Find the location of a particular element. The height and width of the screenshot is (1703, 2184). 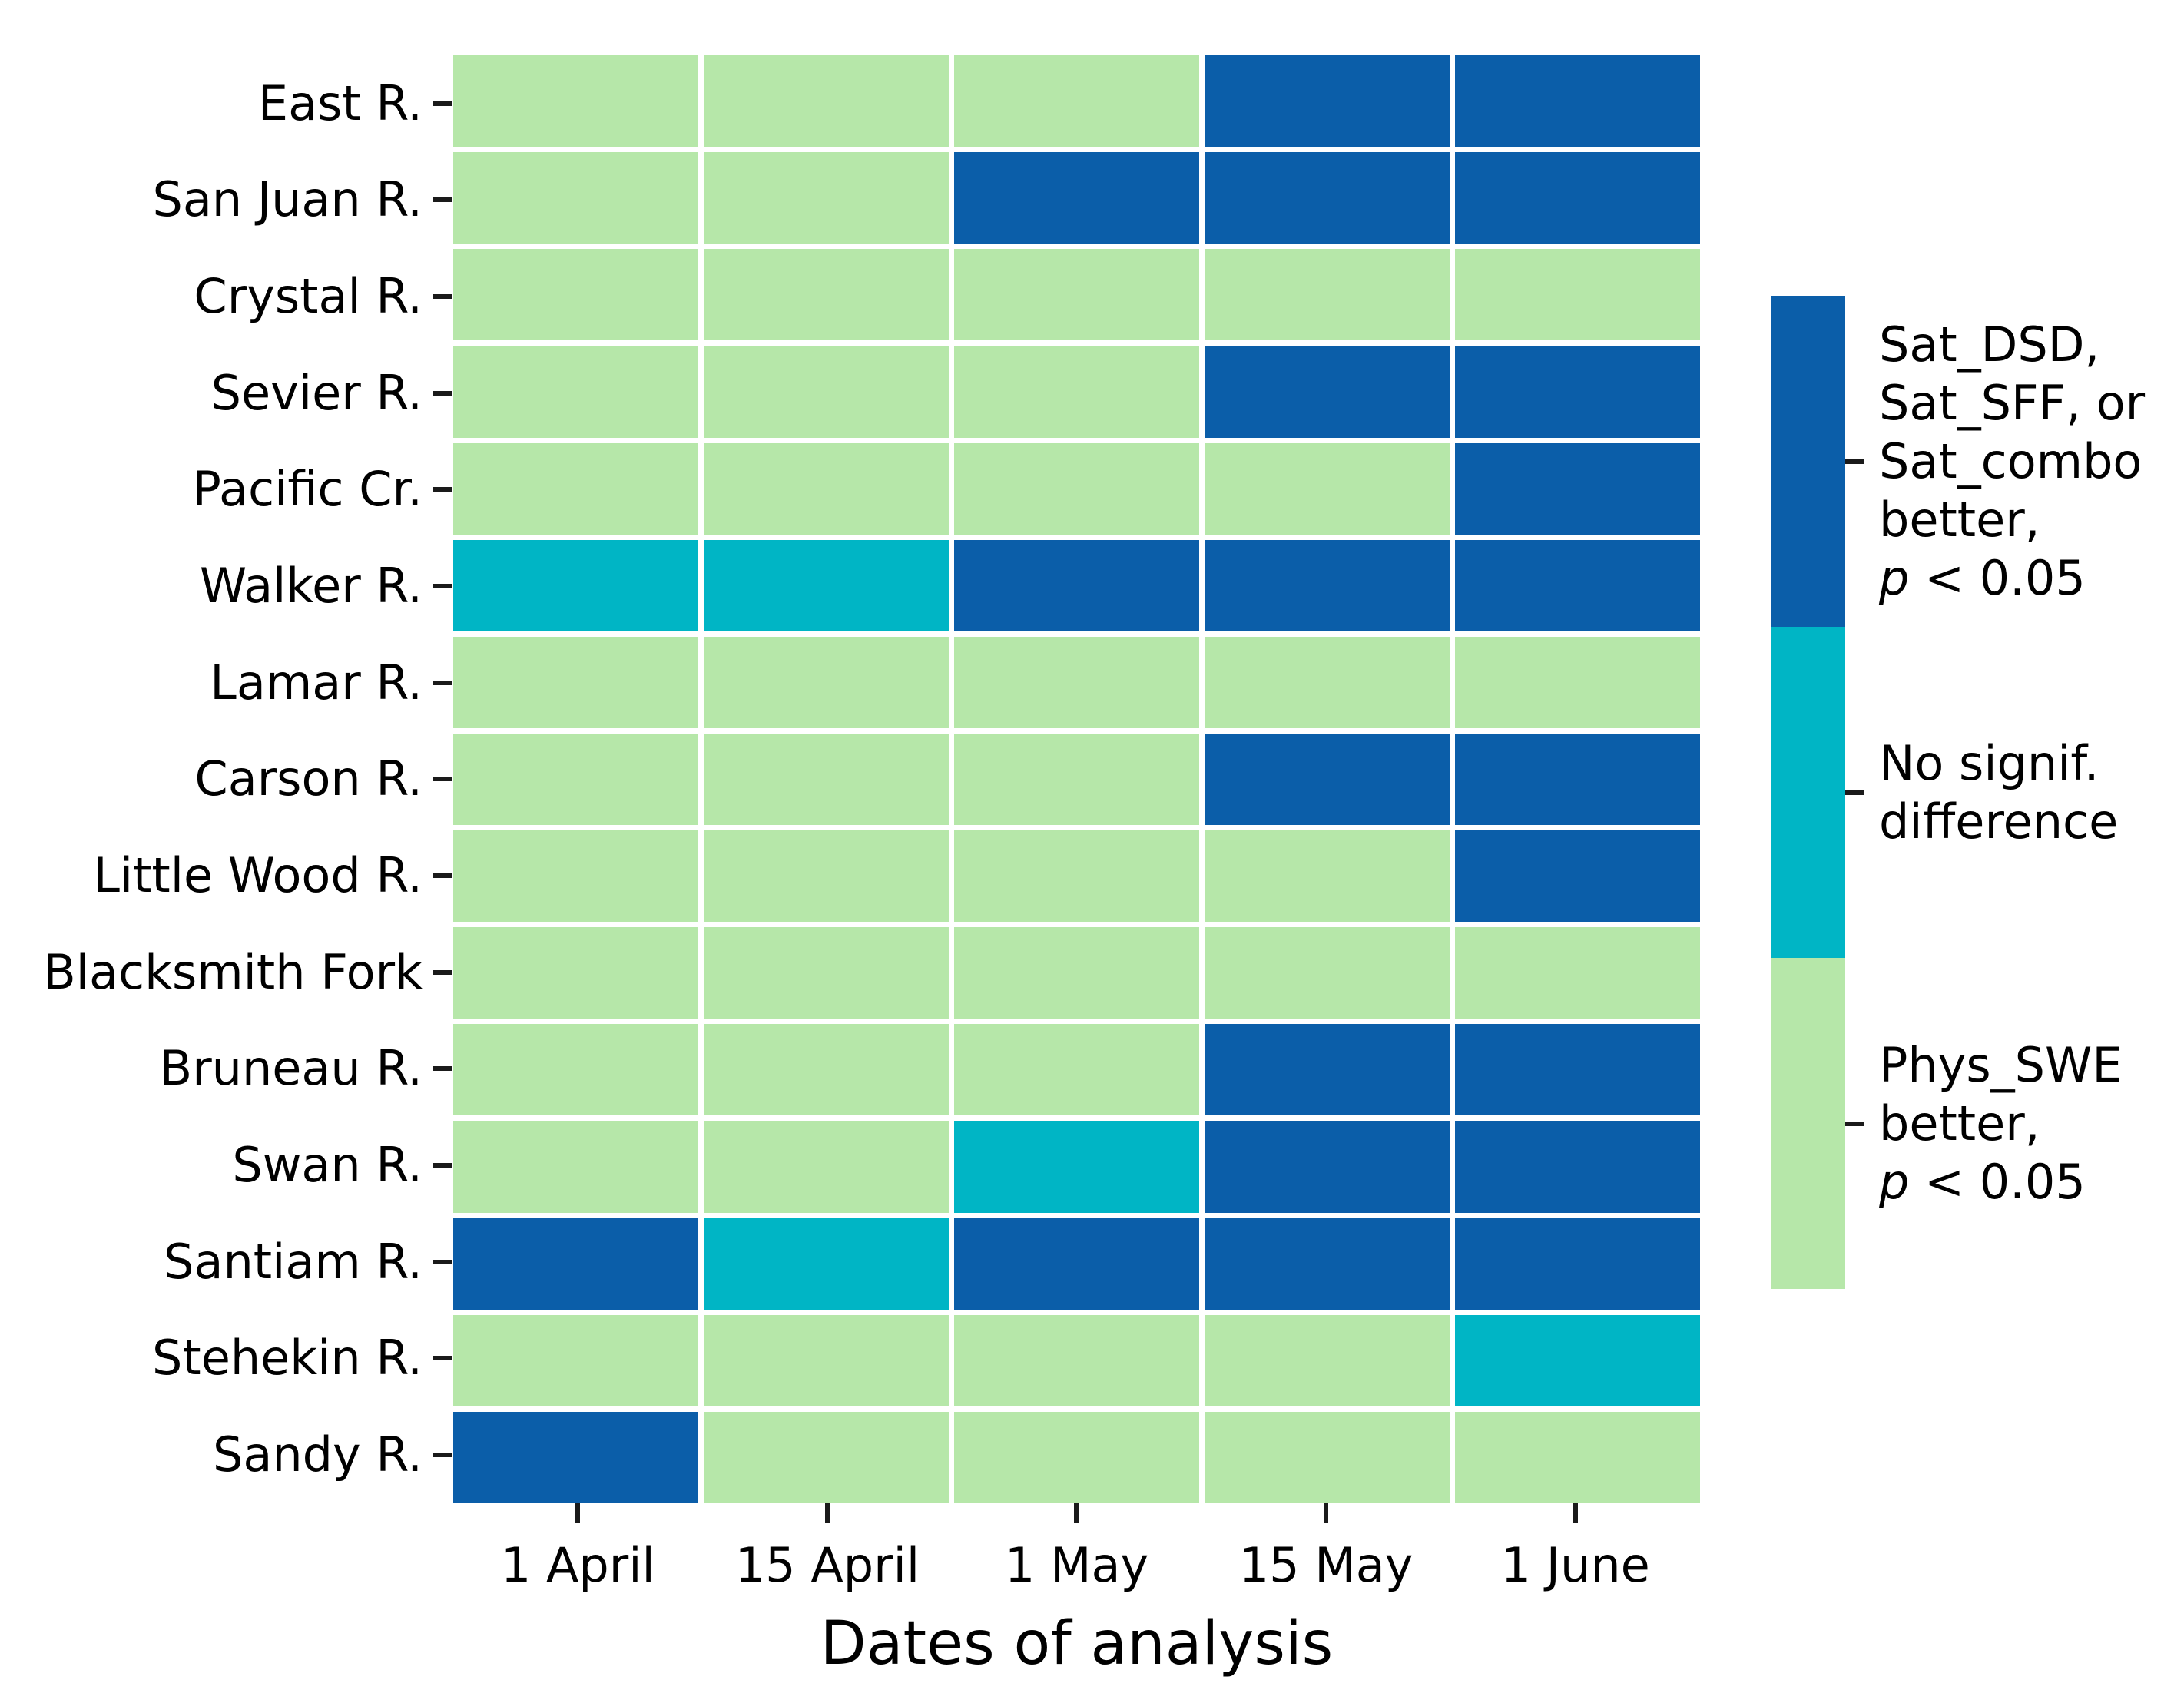

x-tick: 1 May is located at coordinates (1077, 1546).